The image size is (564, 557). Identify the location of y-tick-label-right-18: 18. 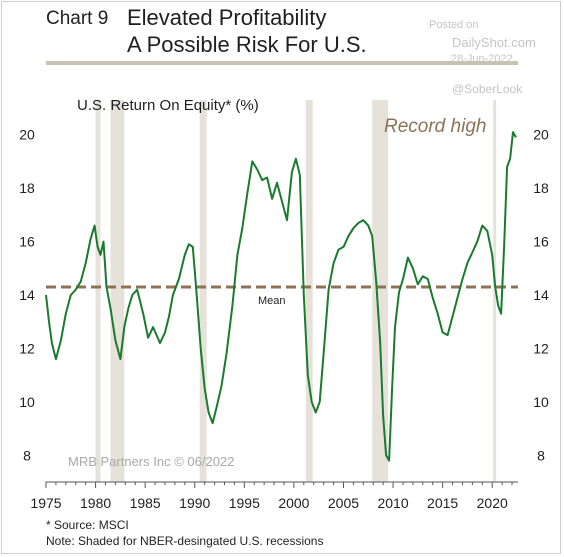
(541, 188).